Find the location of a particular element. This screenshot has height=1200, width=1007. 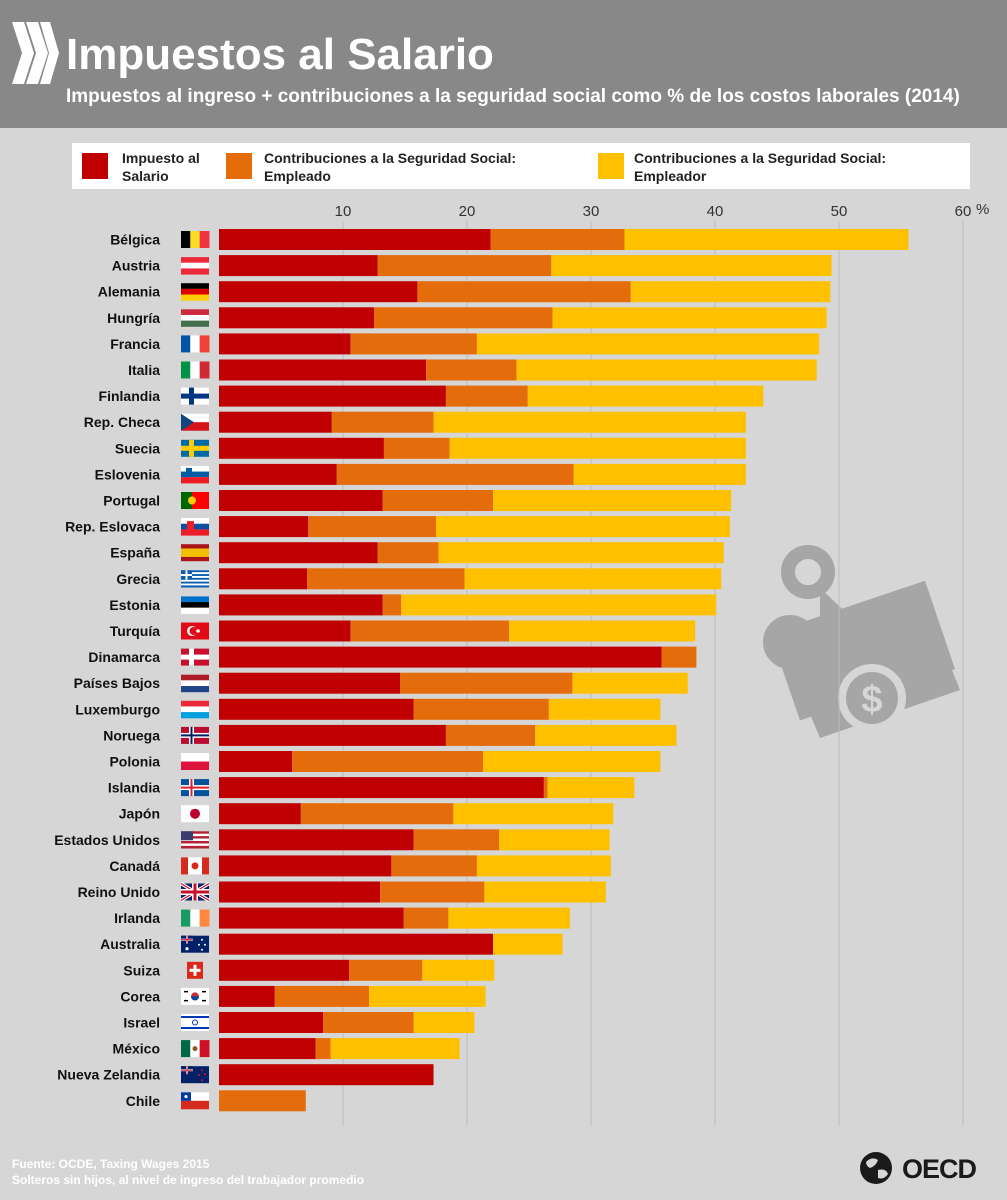

category-label: Rep. Checa is located at coordinates (122, 422).